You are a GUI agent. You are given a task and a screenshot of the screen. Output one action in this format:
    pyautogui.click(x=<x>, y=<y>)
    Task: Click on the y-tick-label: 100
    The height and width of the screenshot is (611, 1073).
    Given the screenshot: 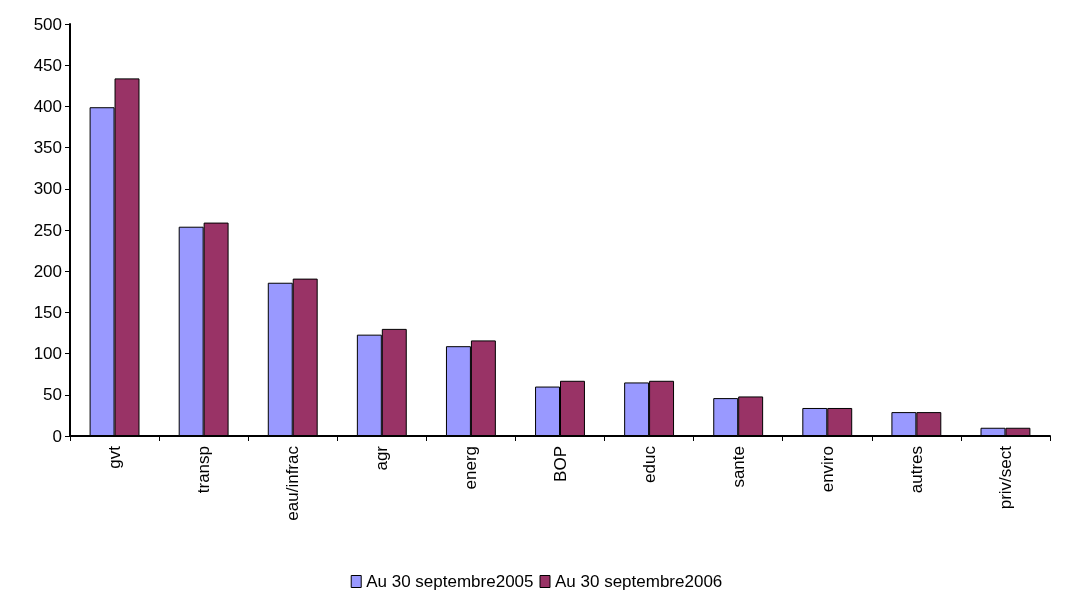 What is the action you would take?
    pyautogui.click(x=47, y=354)
    